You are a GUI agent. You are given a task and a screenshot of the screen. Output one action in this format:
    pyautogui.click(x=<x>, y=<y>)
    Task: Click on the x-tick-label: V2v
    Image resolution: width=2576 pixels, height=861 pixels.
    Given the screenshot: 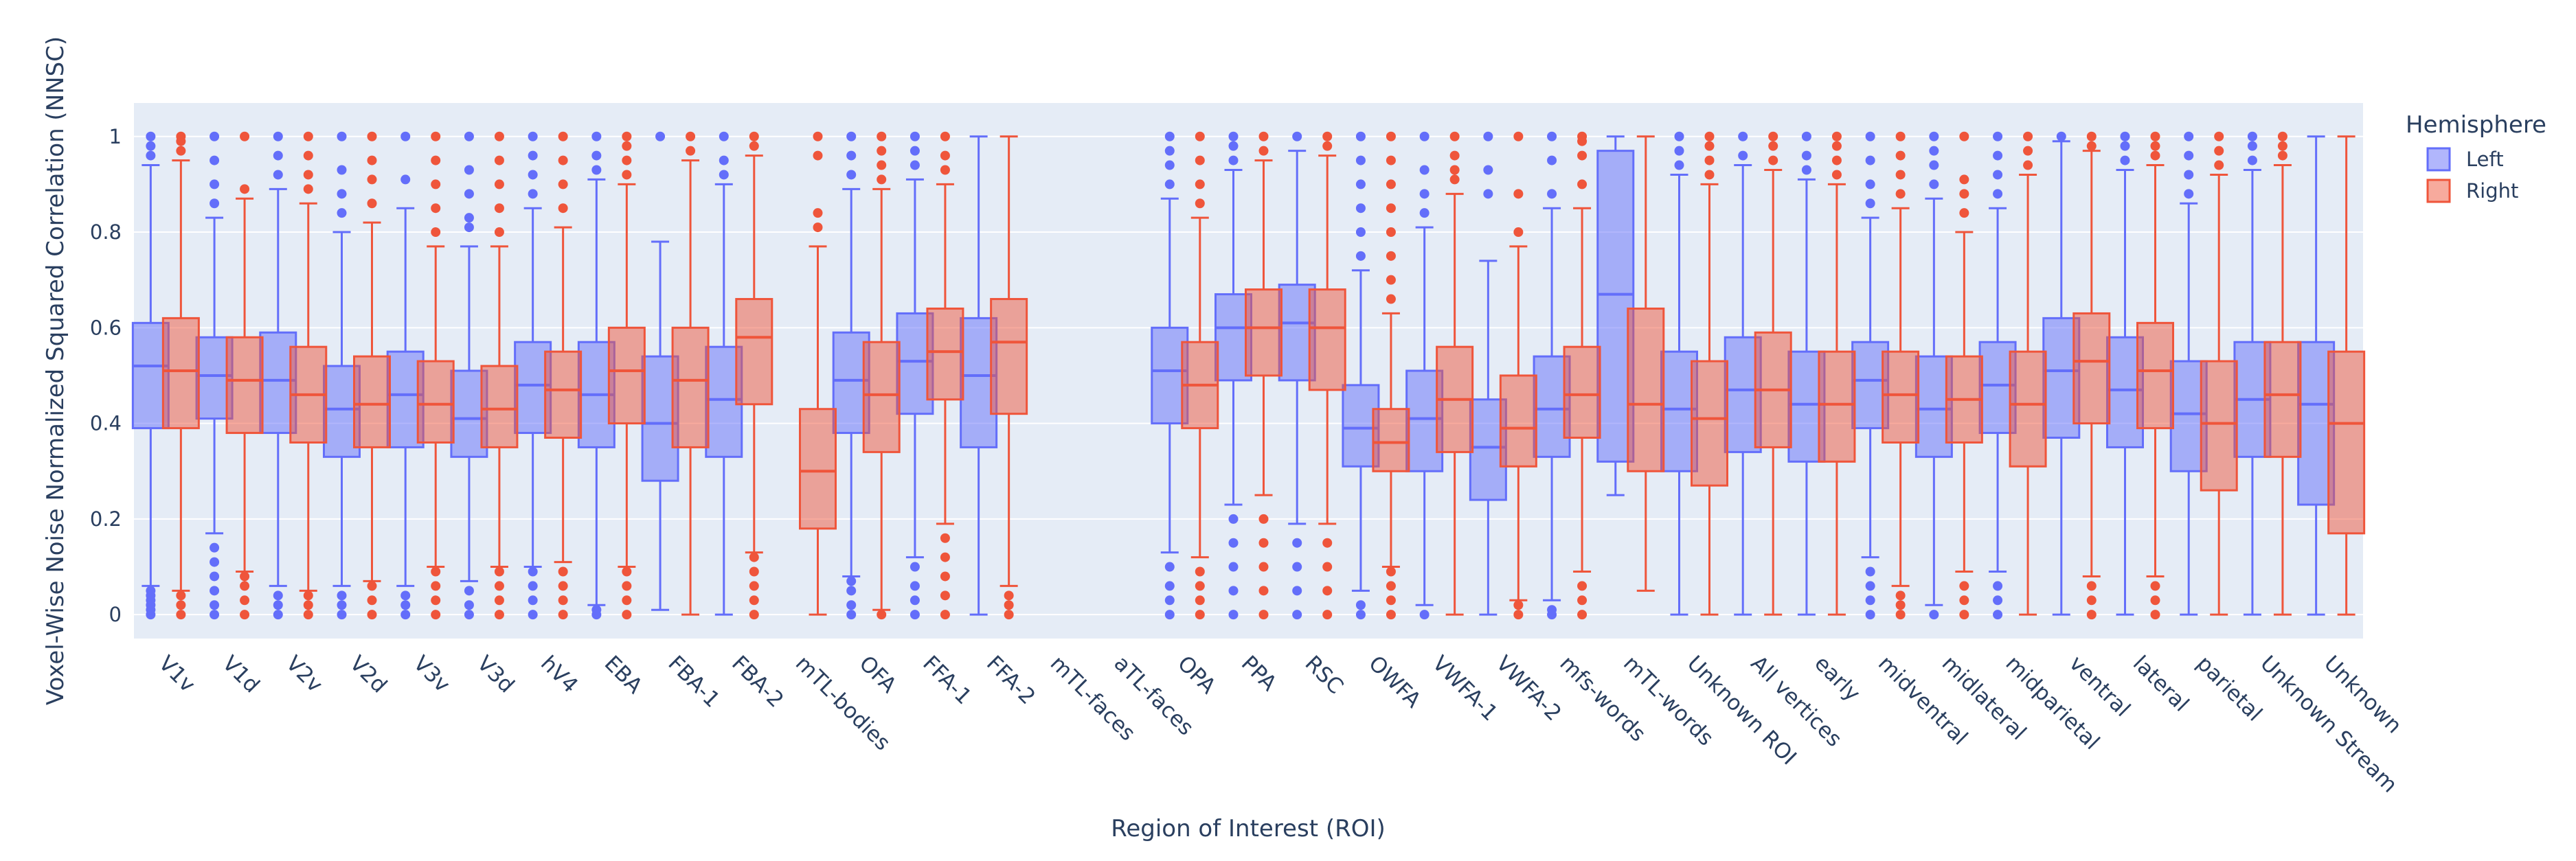 What is the action you would take?
    pyautogui.click(x=304, y=674)
    